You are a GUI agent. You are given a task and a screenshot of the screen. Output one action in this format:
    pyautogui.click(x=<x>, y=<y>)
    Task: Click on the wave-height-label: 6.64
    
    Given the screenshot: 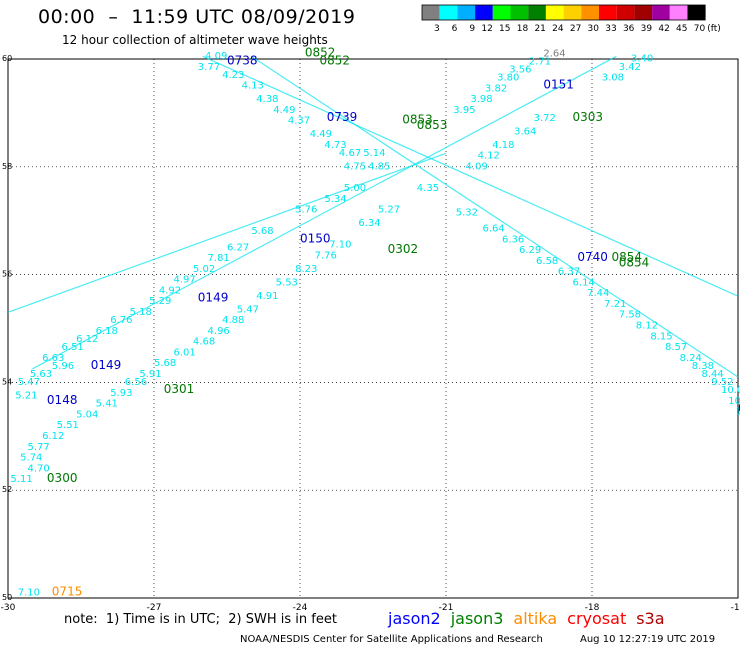 What is the action you would take?
    pyautogui.click(x=494, y=228)
    